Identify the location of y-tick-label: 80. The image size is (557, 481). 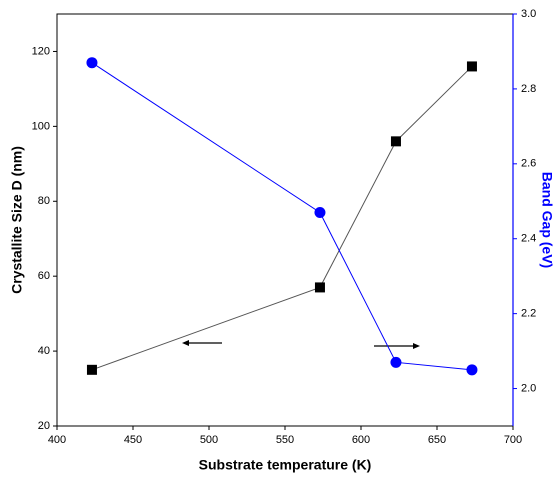
(44, 201).